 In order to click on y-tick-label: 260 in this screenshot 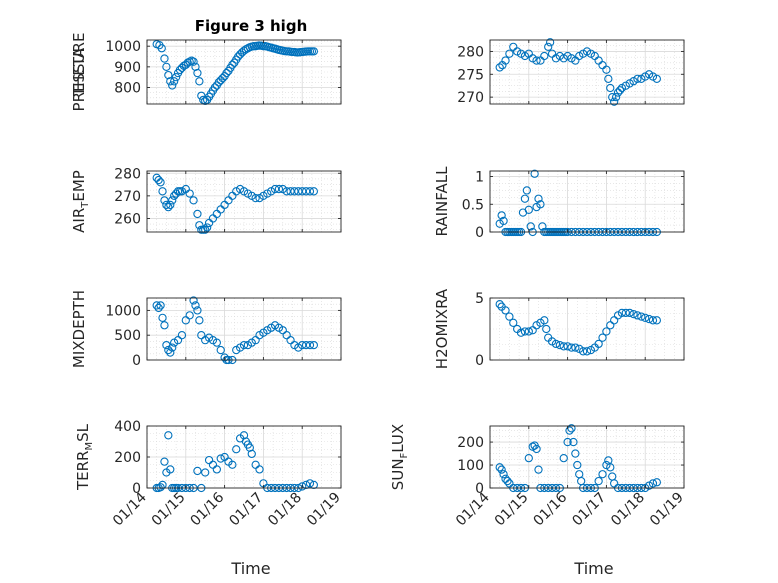, I will do `click(127, 219)`.